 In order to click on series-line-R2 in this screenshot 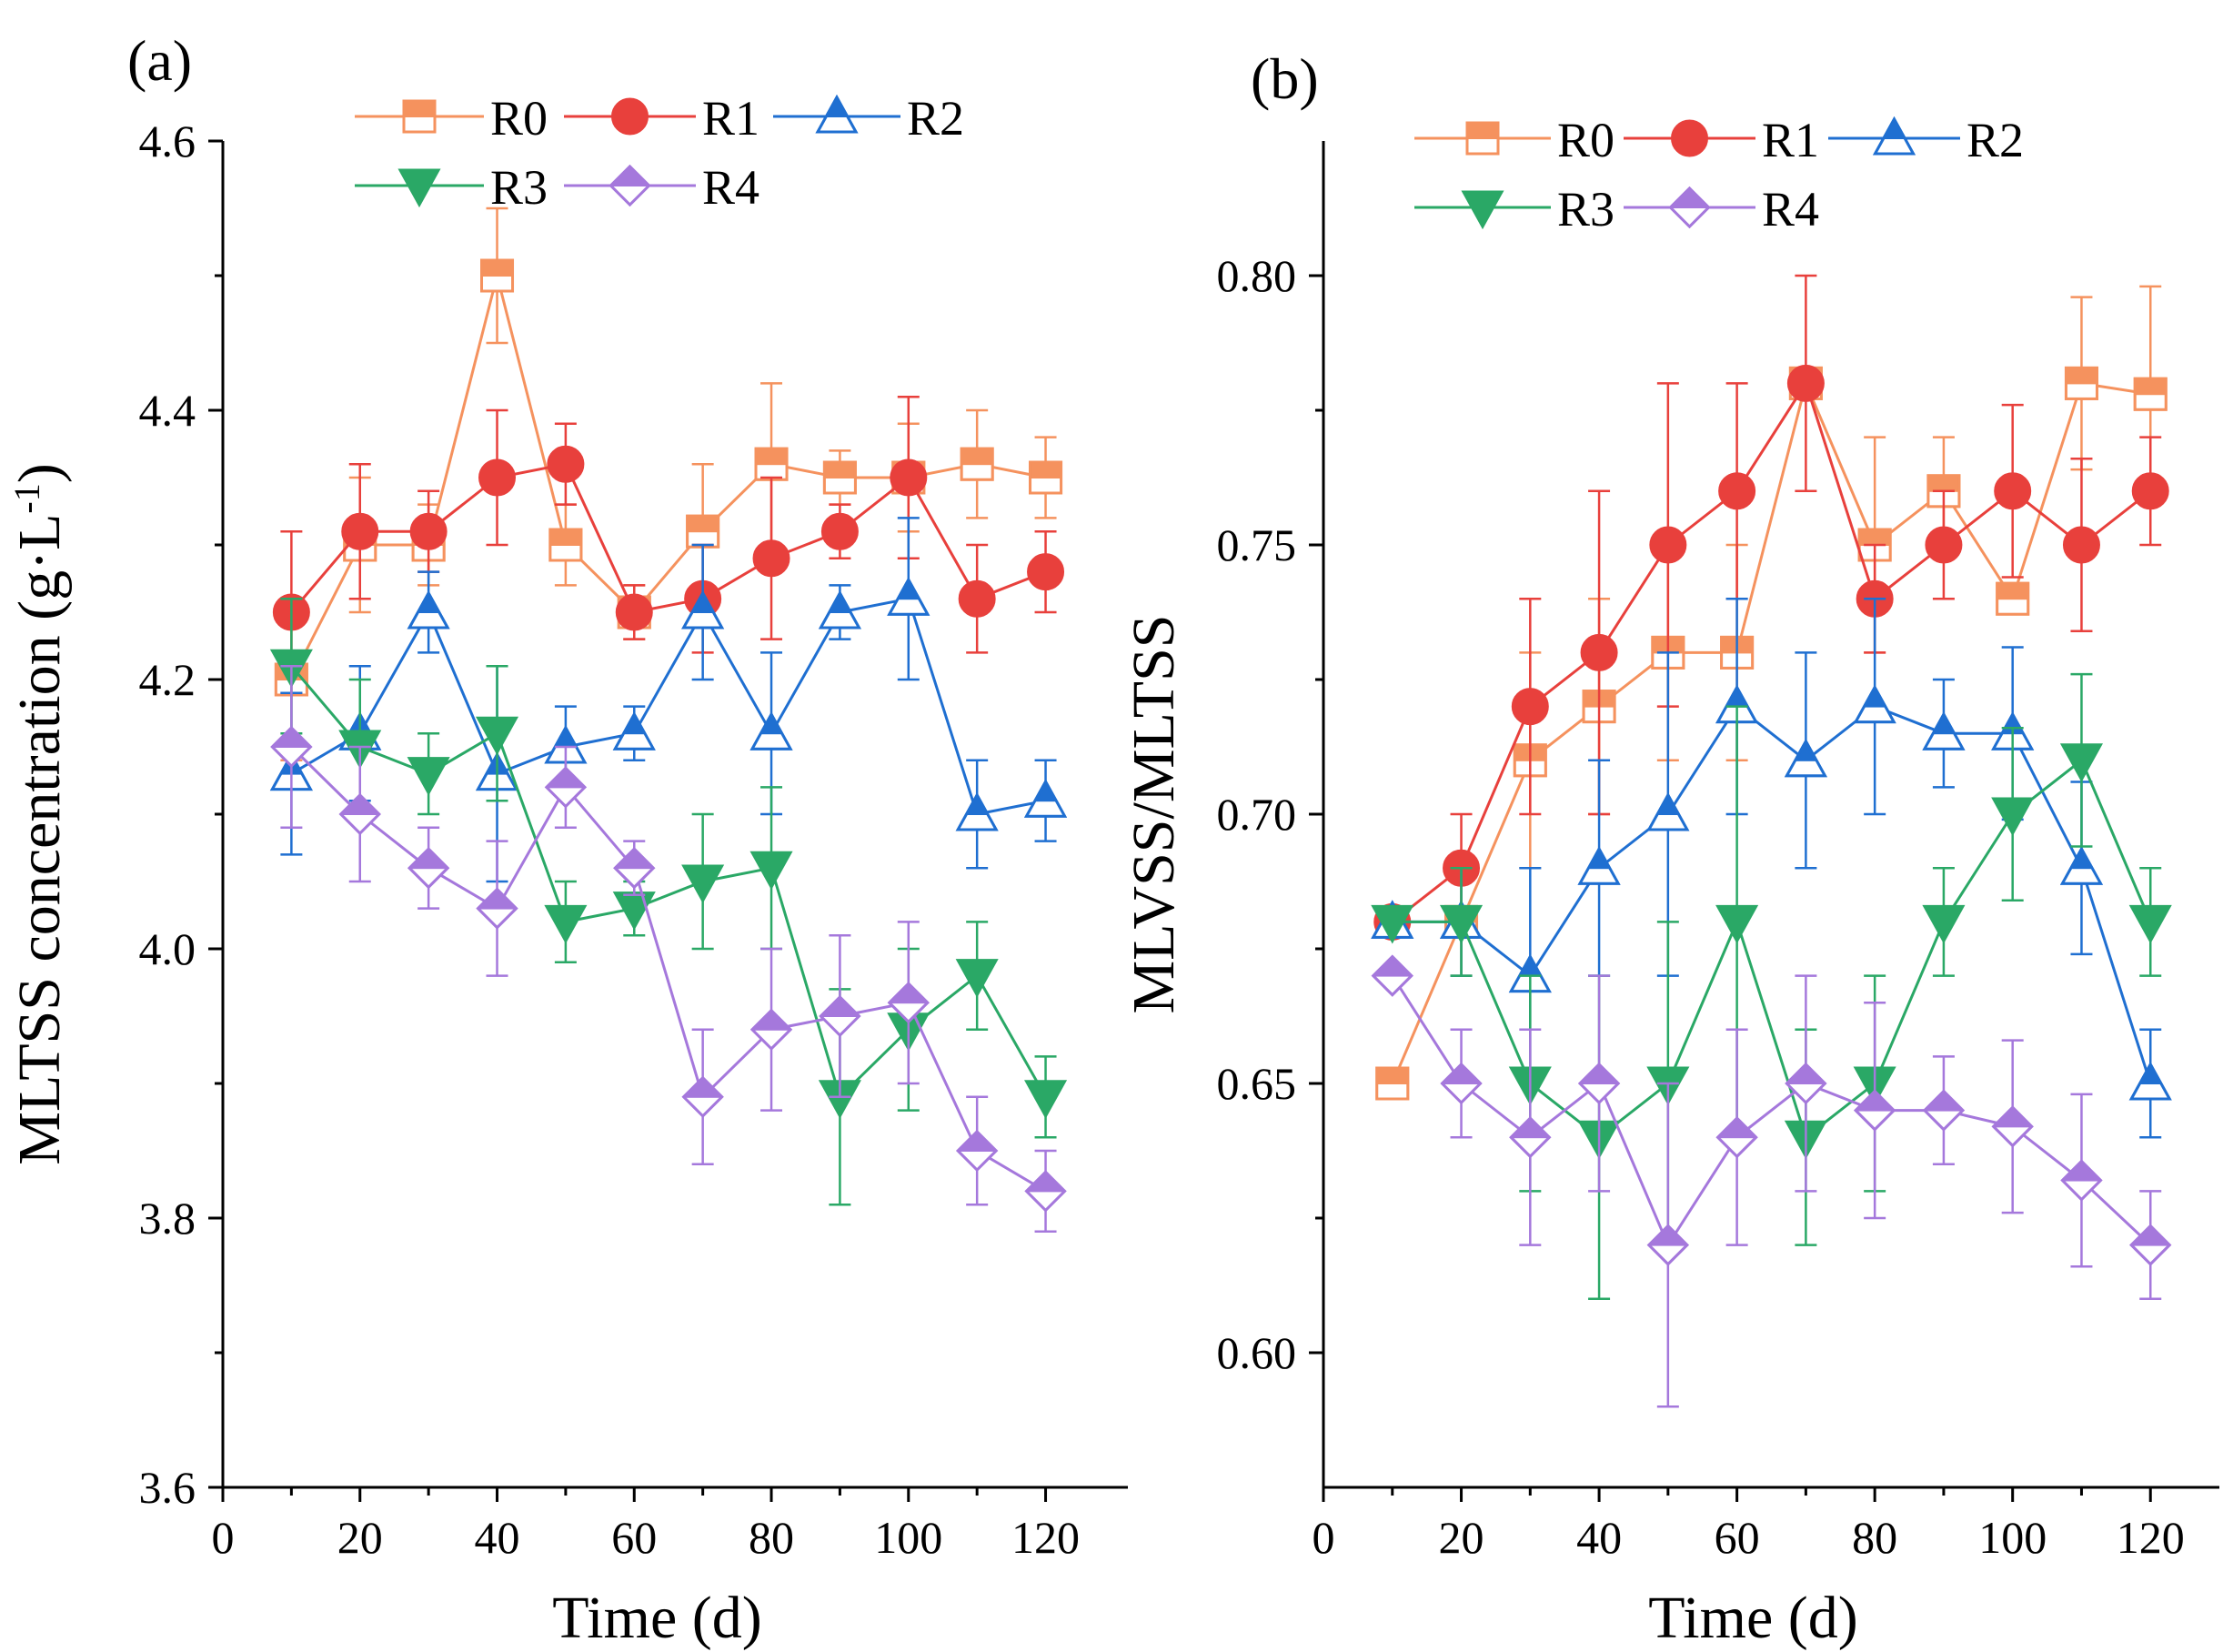, I will do `click(668, 706)`.